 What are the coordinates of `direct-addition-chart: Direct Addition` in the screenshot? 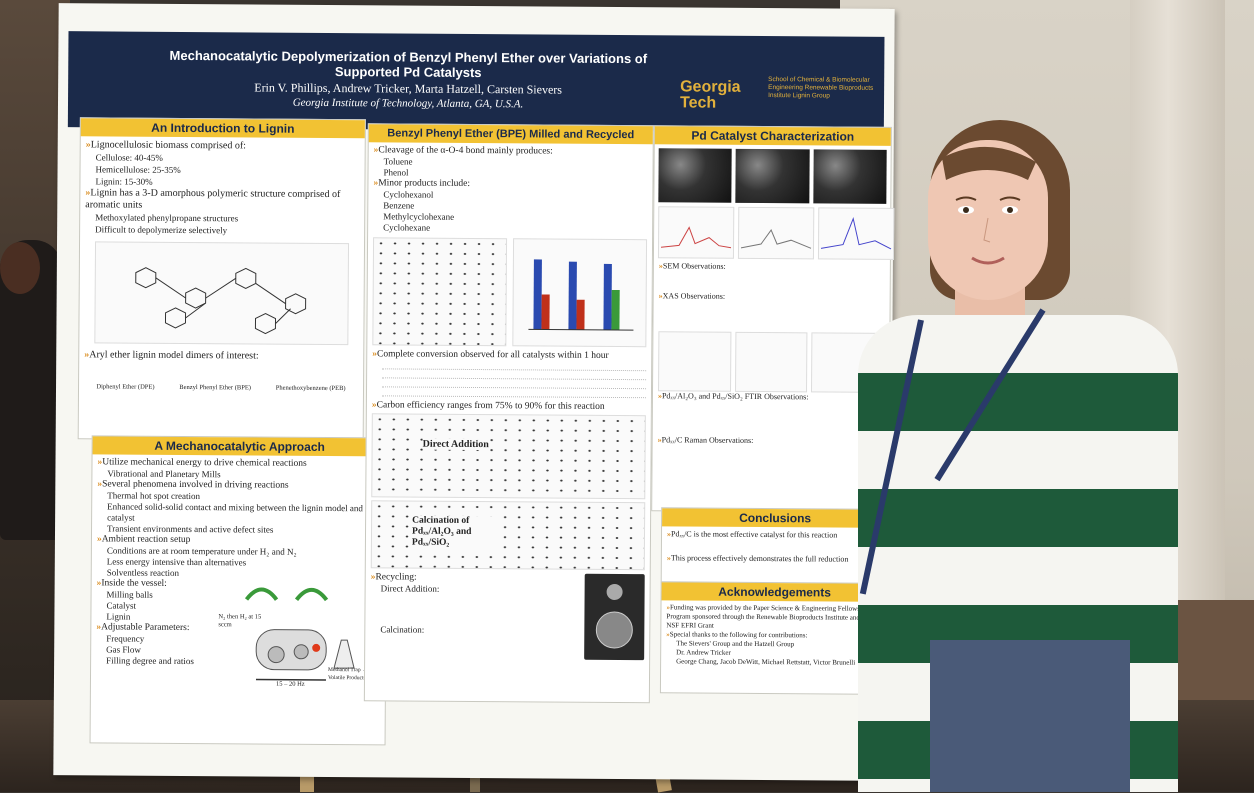 It's located at (508, 456).